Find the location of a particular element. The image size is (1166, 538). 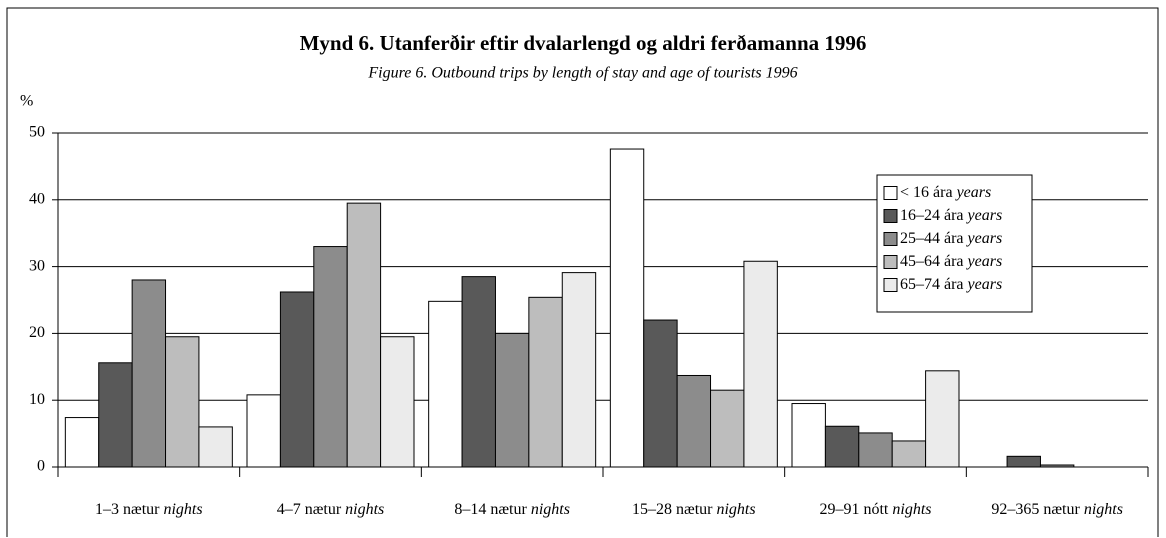

legend-label: 25–44 ára years is located at coordinates (951, 238).